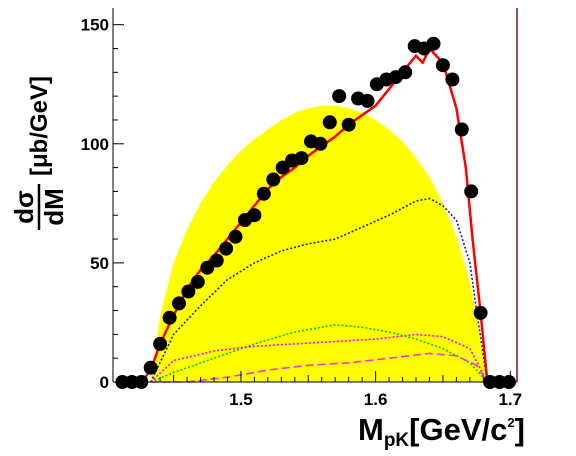 This screenshot has height=456, width=576. Describe the element at coordinates (95, 144) in the screenshot. I see `y-tick-label: 100` at that location.